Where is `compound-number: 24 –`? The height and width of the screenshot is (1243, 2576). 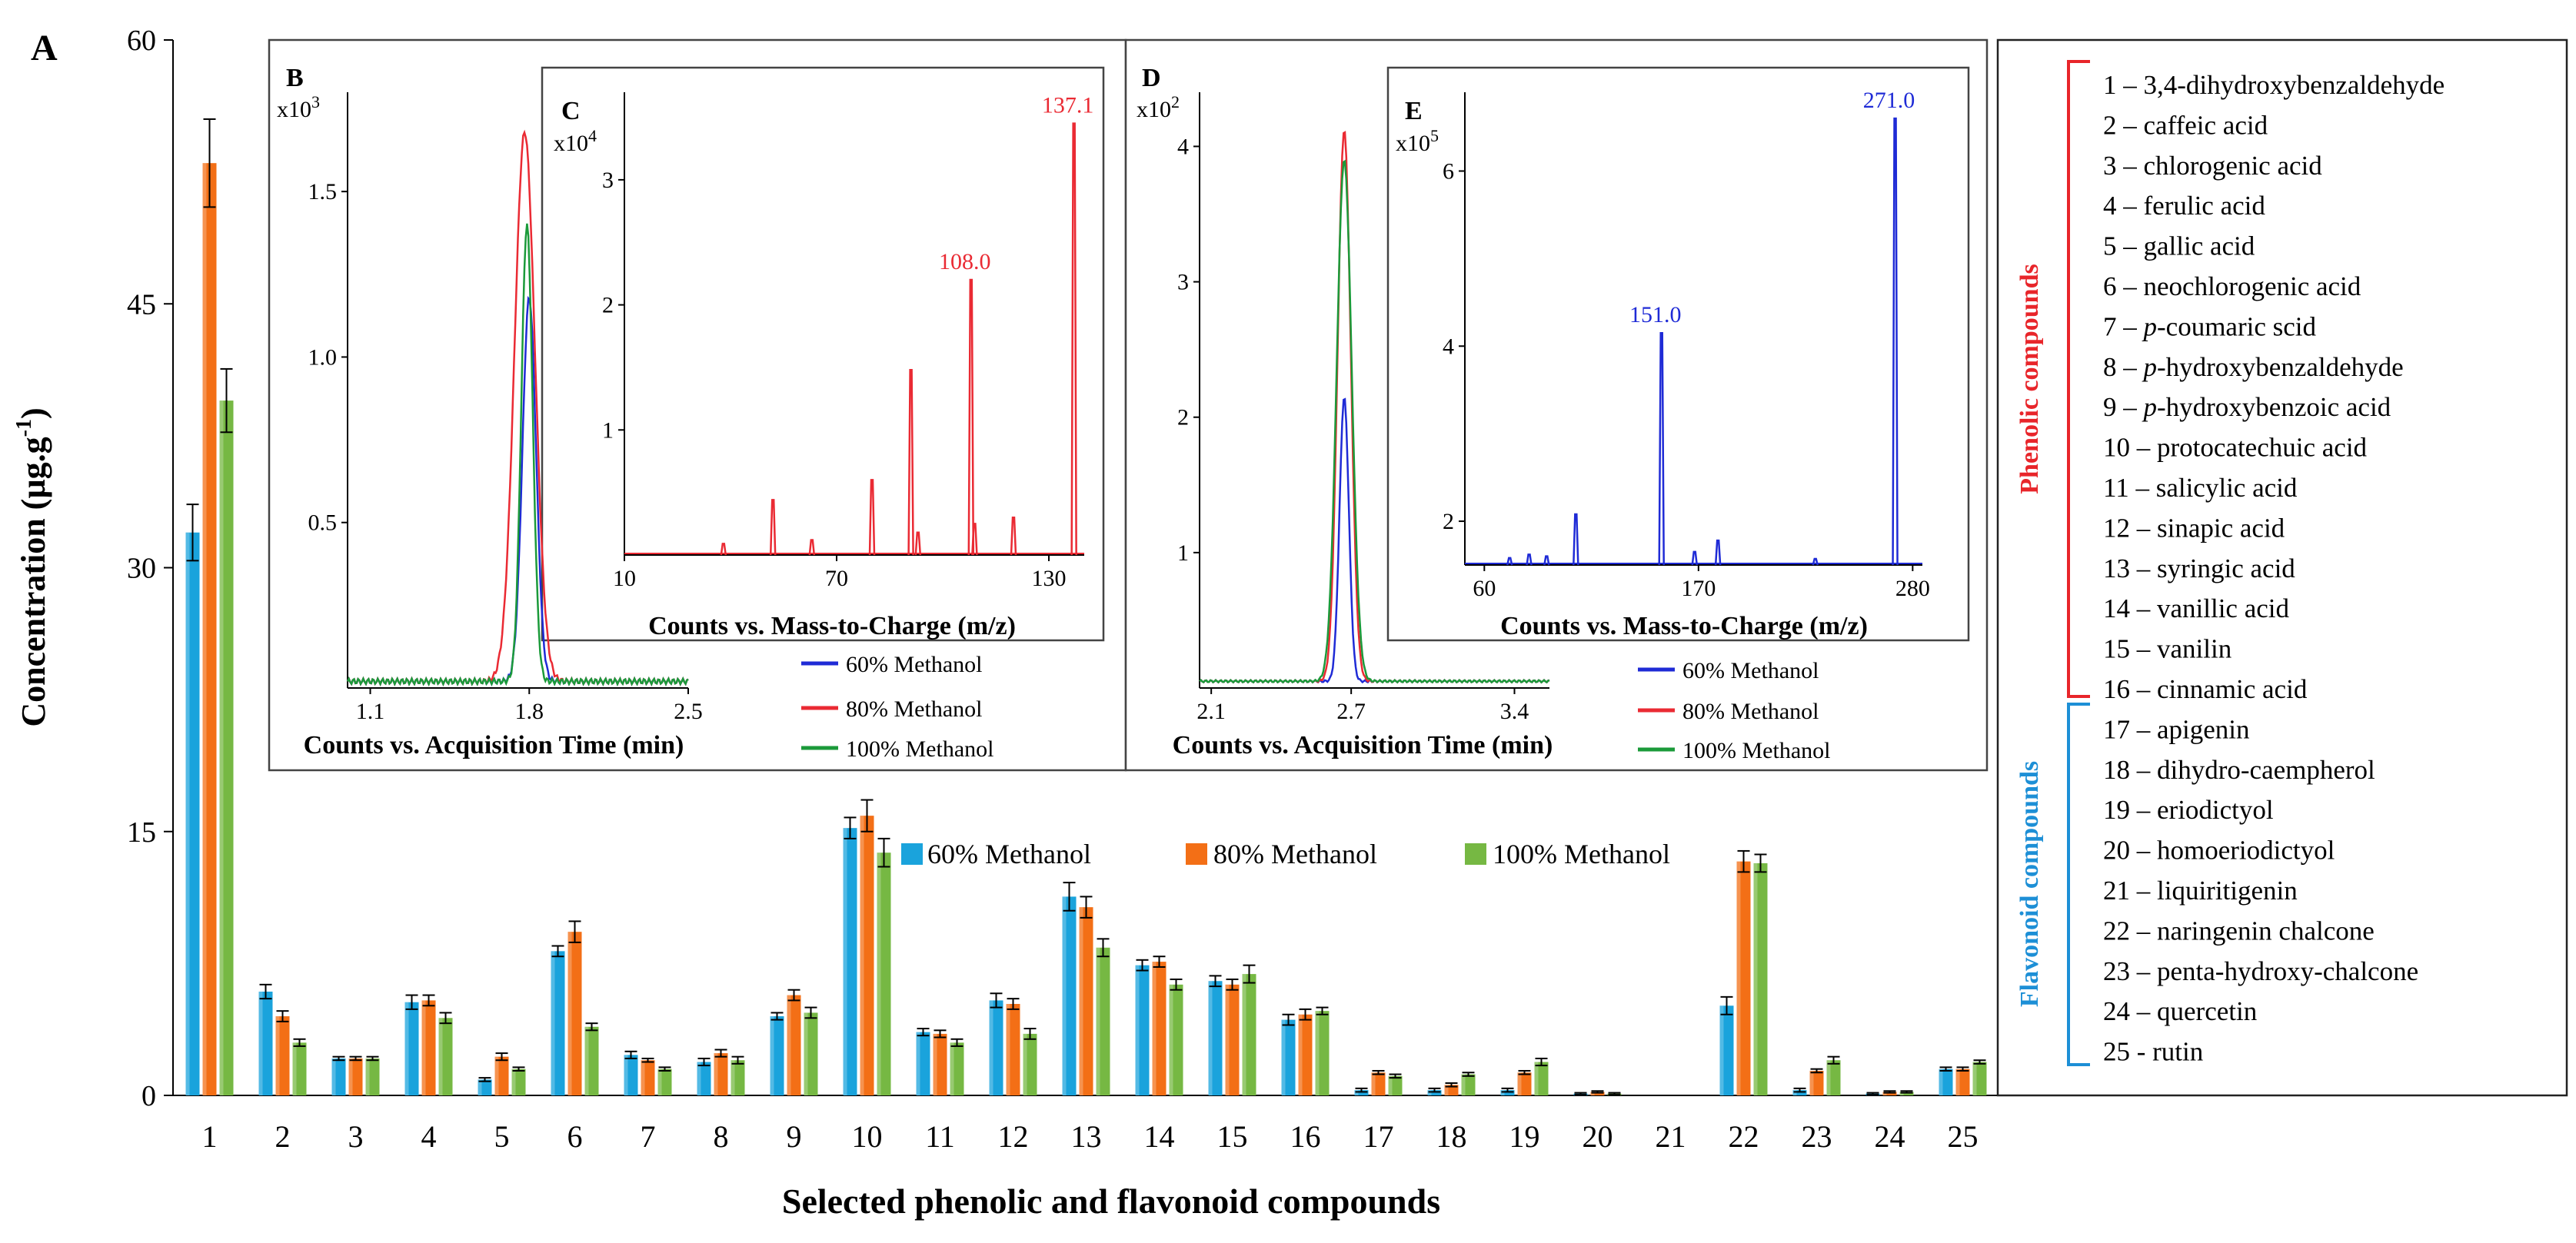
compound-number: 24 – is located at coordinates (2130, 1011).